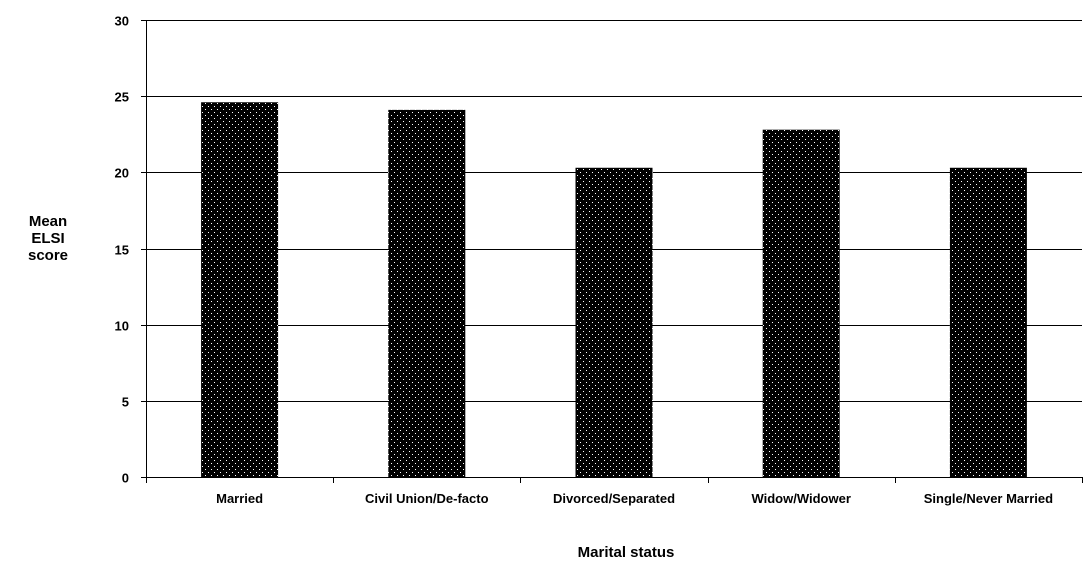 This screenshot has width=1090, height=562. What do you see at coordinates (122, 250) in the screenshot?
I see `y-tick-label: 15` at bounding box center [122, 250].